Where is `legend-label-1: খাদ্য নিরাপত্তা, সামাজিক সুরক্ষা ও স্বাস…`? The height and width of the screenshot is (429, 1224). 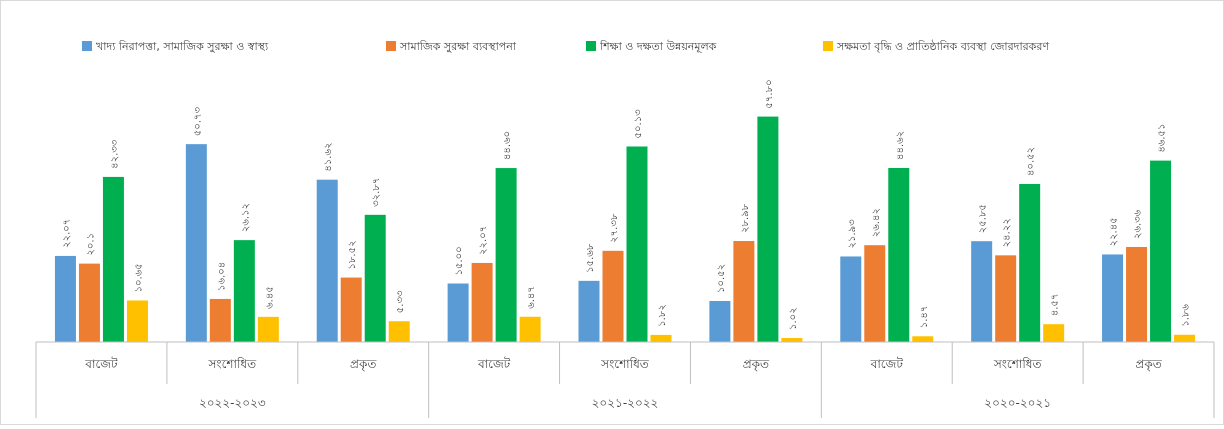
legend-label-1: খাদ্য নিরাপত্তা, সামাজিক সুরক্ষা ও স্বাস… is located at coordinates (182, 46).